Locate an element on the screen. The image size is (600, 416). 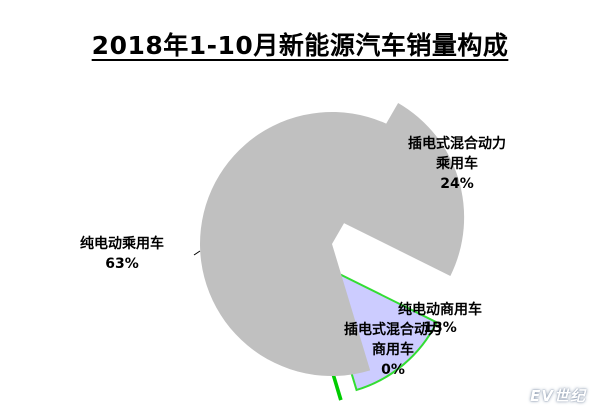
slice-label-phev-commercial: 插电式混合动力 商用车 0% is located at coordinates (393, 350).